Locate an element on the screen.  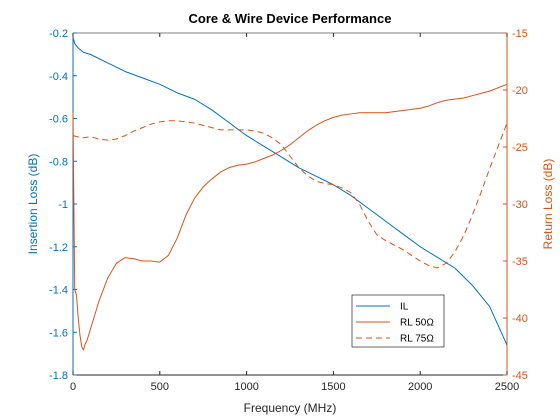
legend-label-rl50: RL 50Ω is located at coordinates (417, 323).